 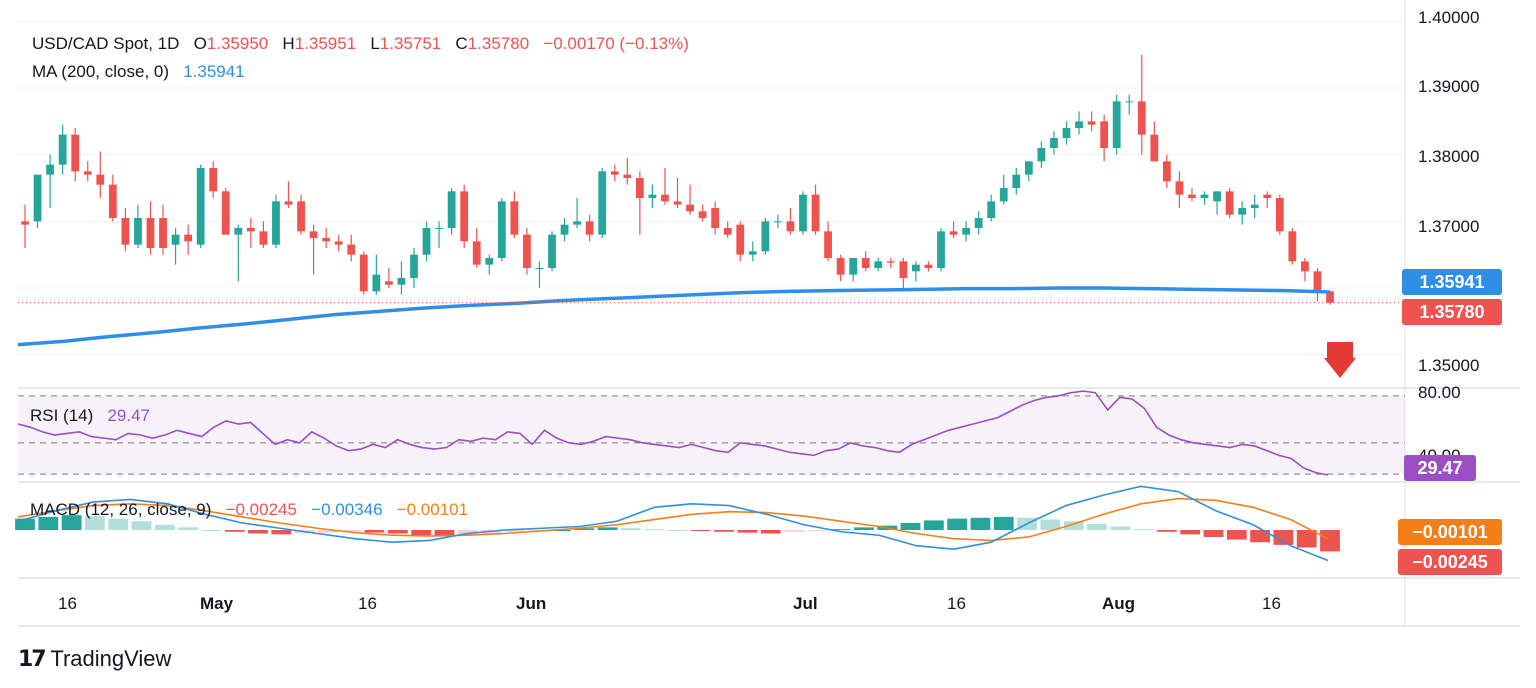 What do you see at coordinates (432, 509) in the screenshot?
I see `macd-signal-value: −0.00101` at bounding box center [432, 509].